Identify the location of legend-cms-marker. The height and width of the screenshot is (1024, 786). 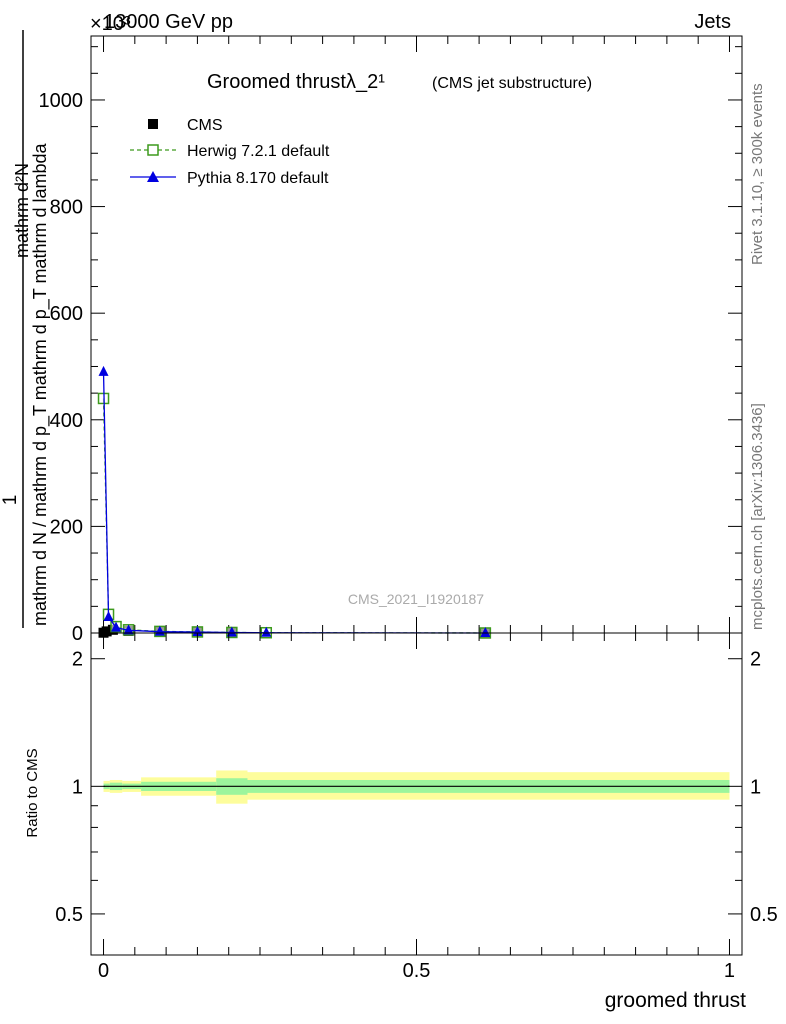
(153, 124).